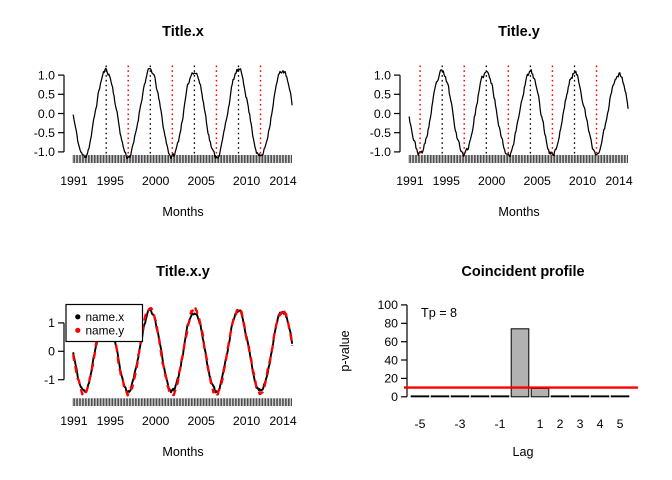  Describe the element at coordinates (49, 380) in the screenshot. I see `y-tick-label: -1` at that location.